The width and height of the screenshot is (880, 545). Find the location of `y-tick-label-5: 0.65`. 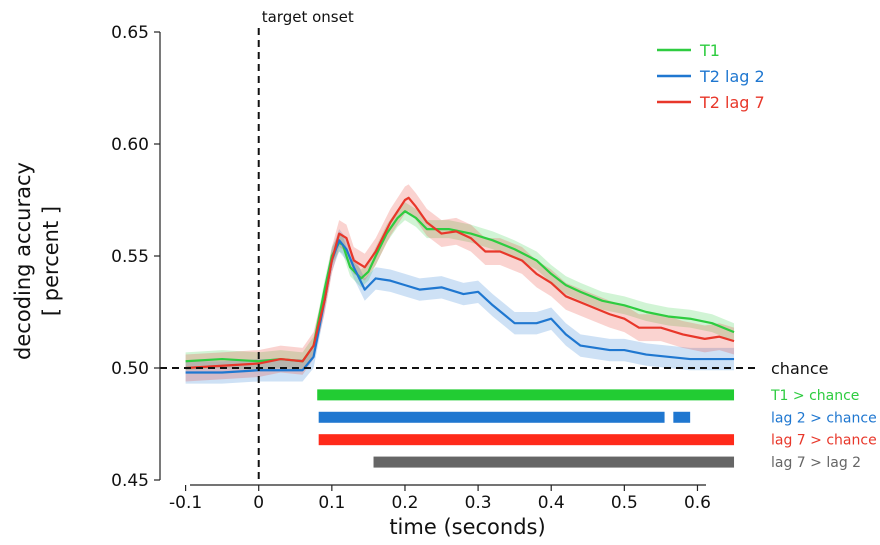

y-tick-label-5: 0.65 is located at coordinates (130, 33).